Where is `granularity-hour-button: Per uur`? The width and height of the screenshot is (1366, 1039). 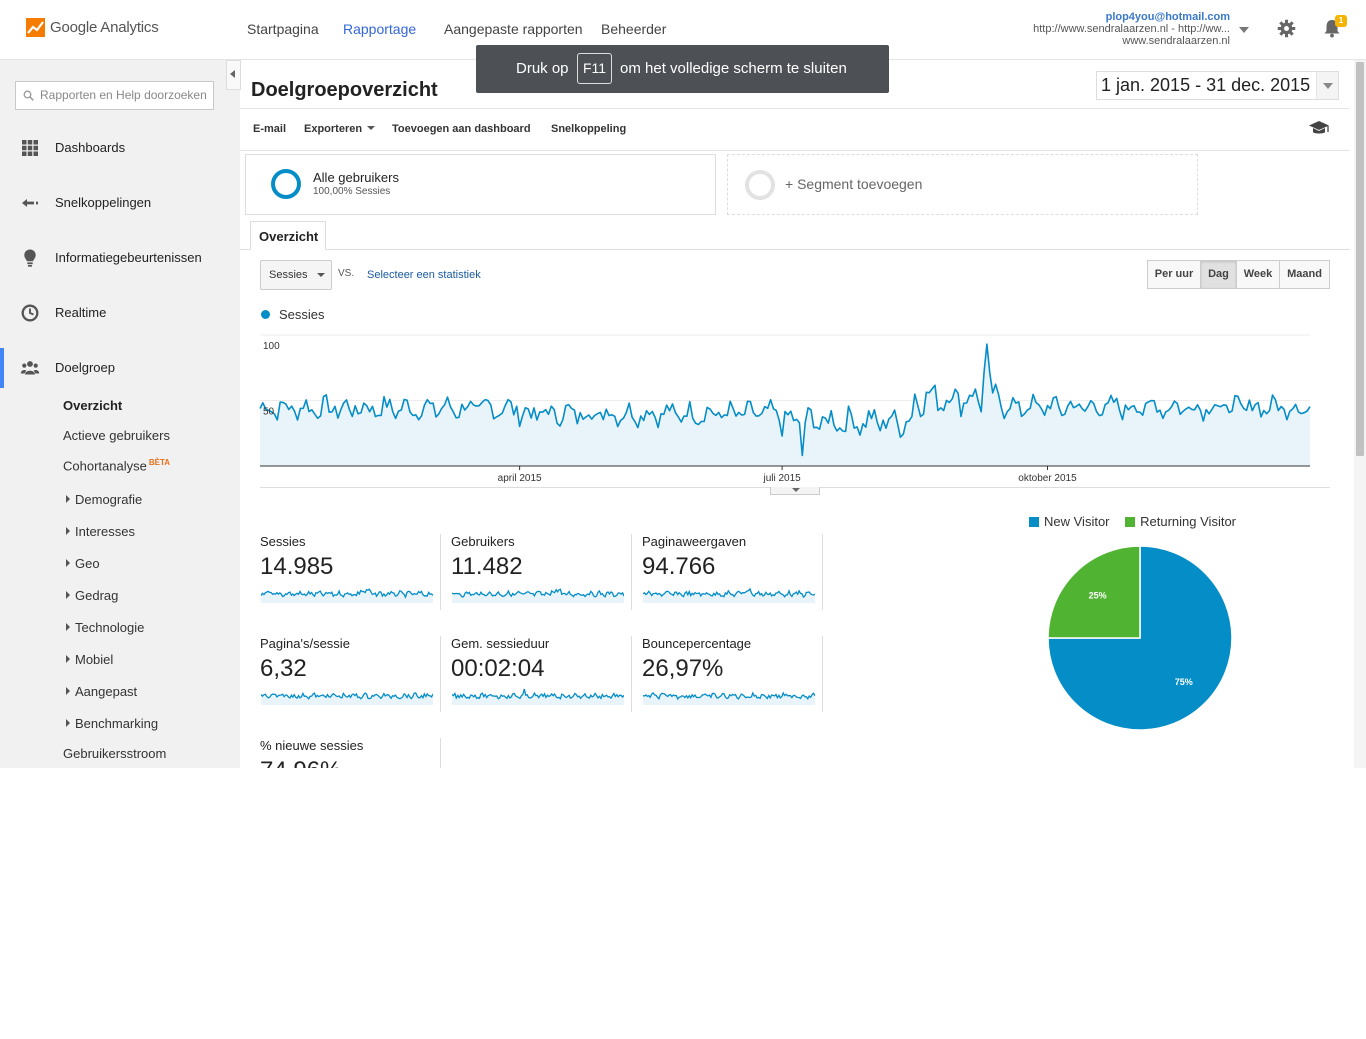
granularity-hour-button: Per uur is located at coordinates (1174, 274).